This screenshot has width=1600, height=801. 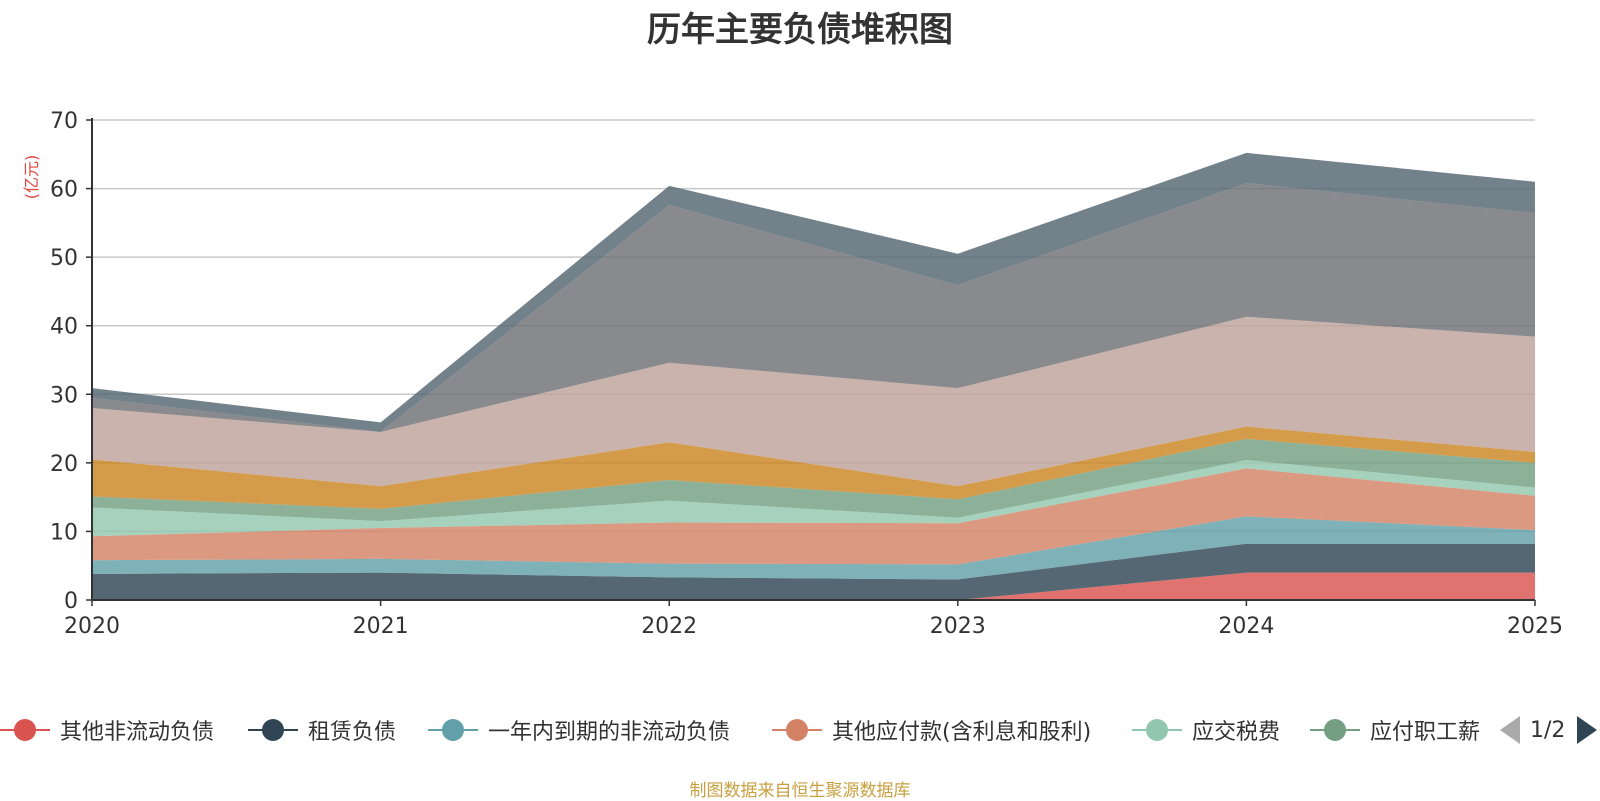 What do you see at coordinates (64, 121) in the screenshot?
I see `y-tick-label: 70` at bounding box center [64, 121].